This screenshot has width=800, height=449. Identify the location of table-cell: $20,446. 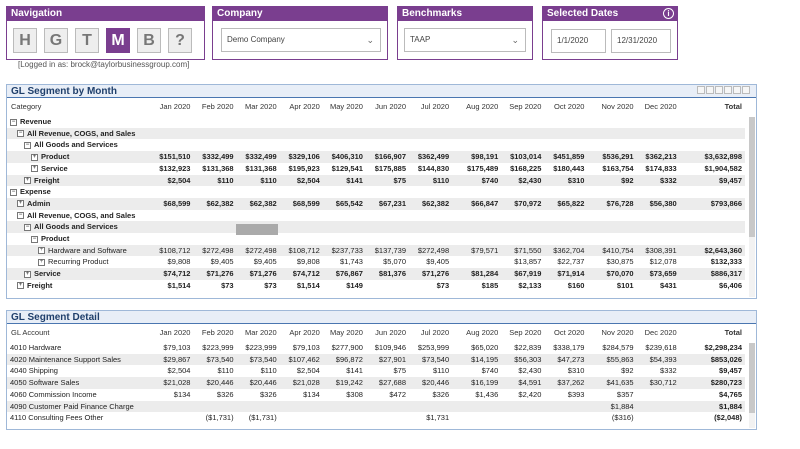
(215, 383).